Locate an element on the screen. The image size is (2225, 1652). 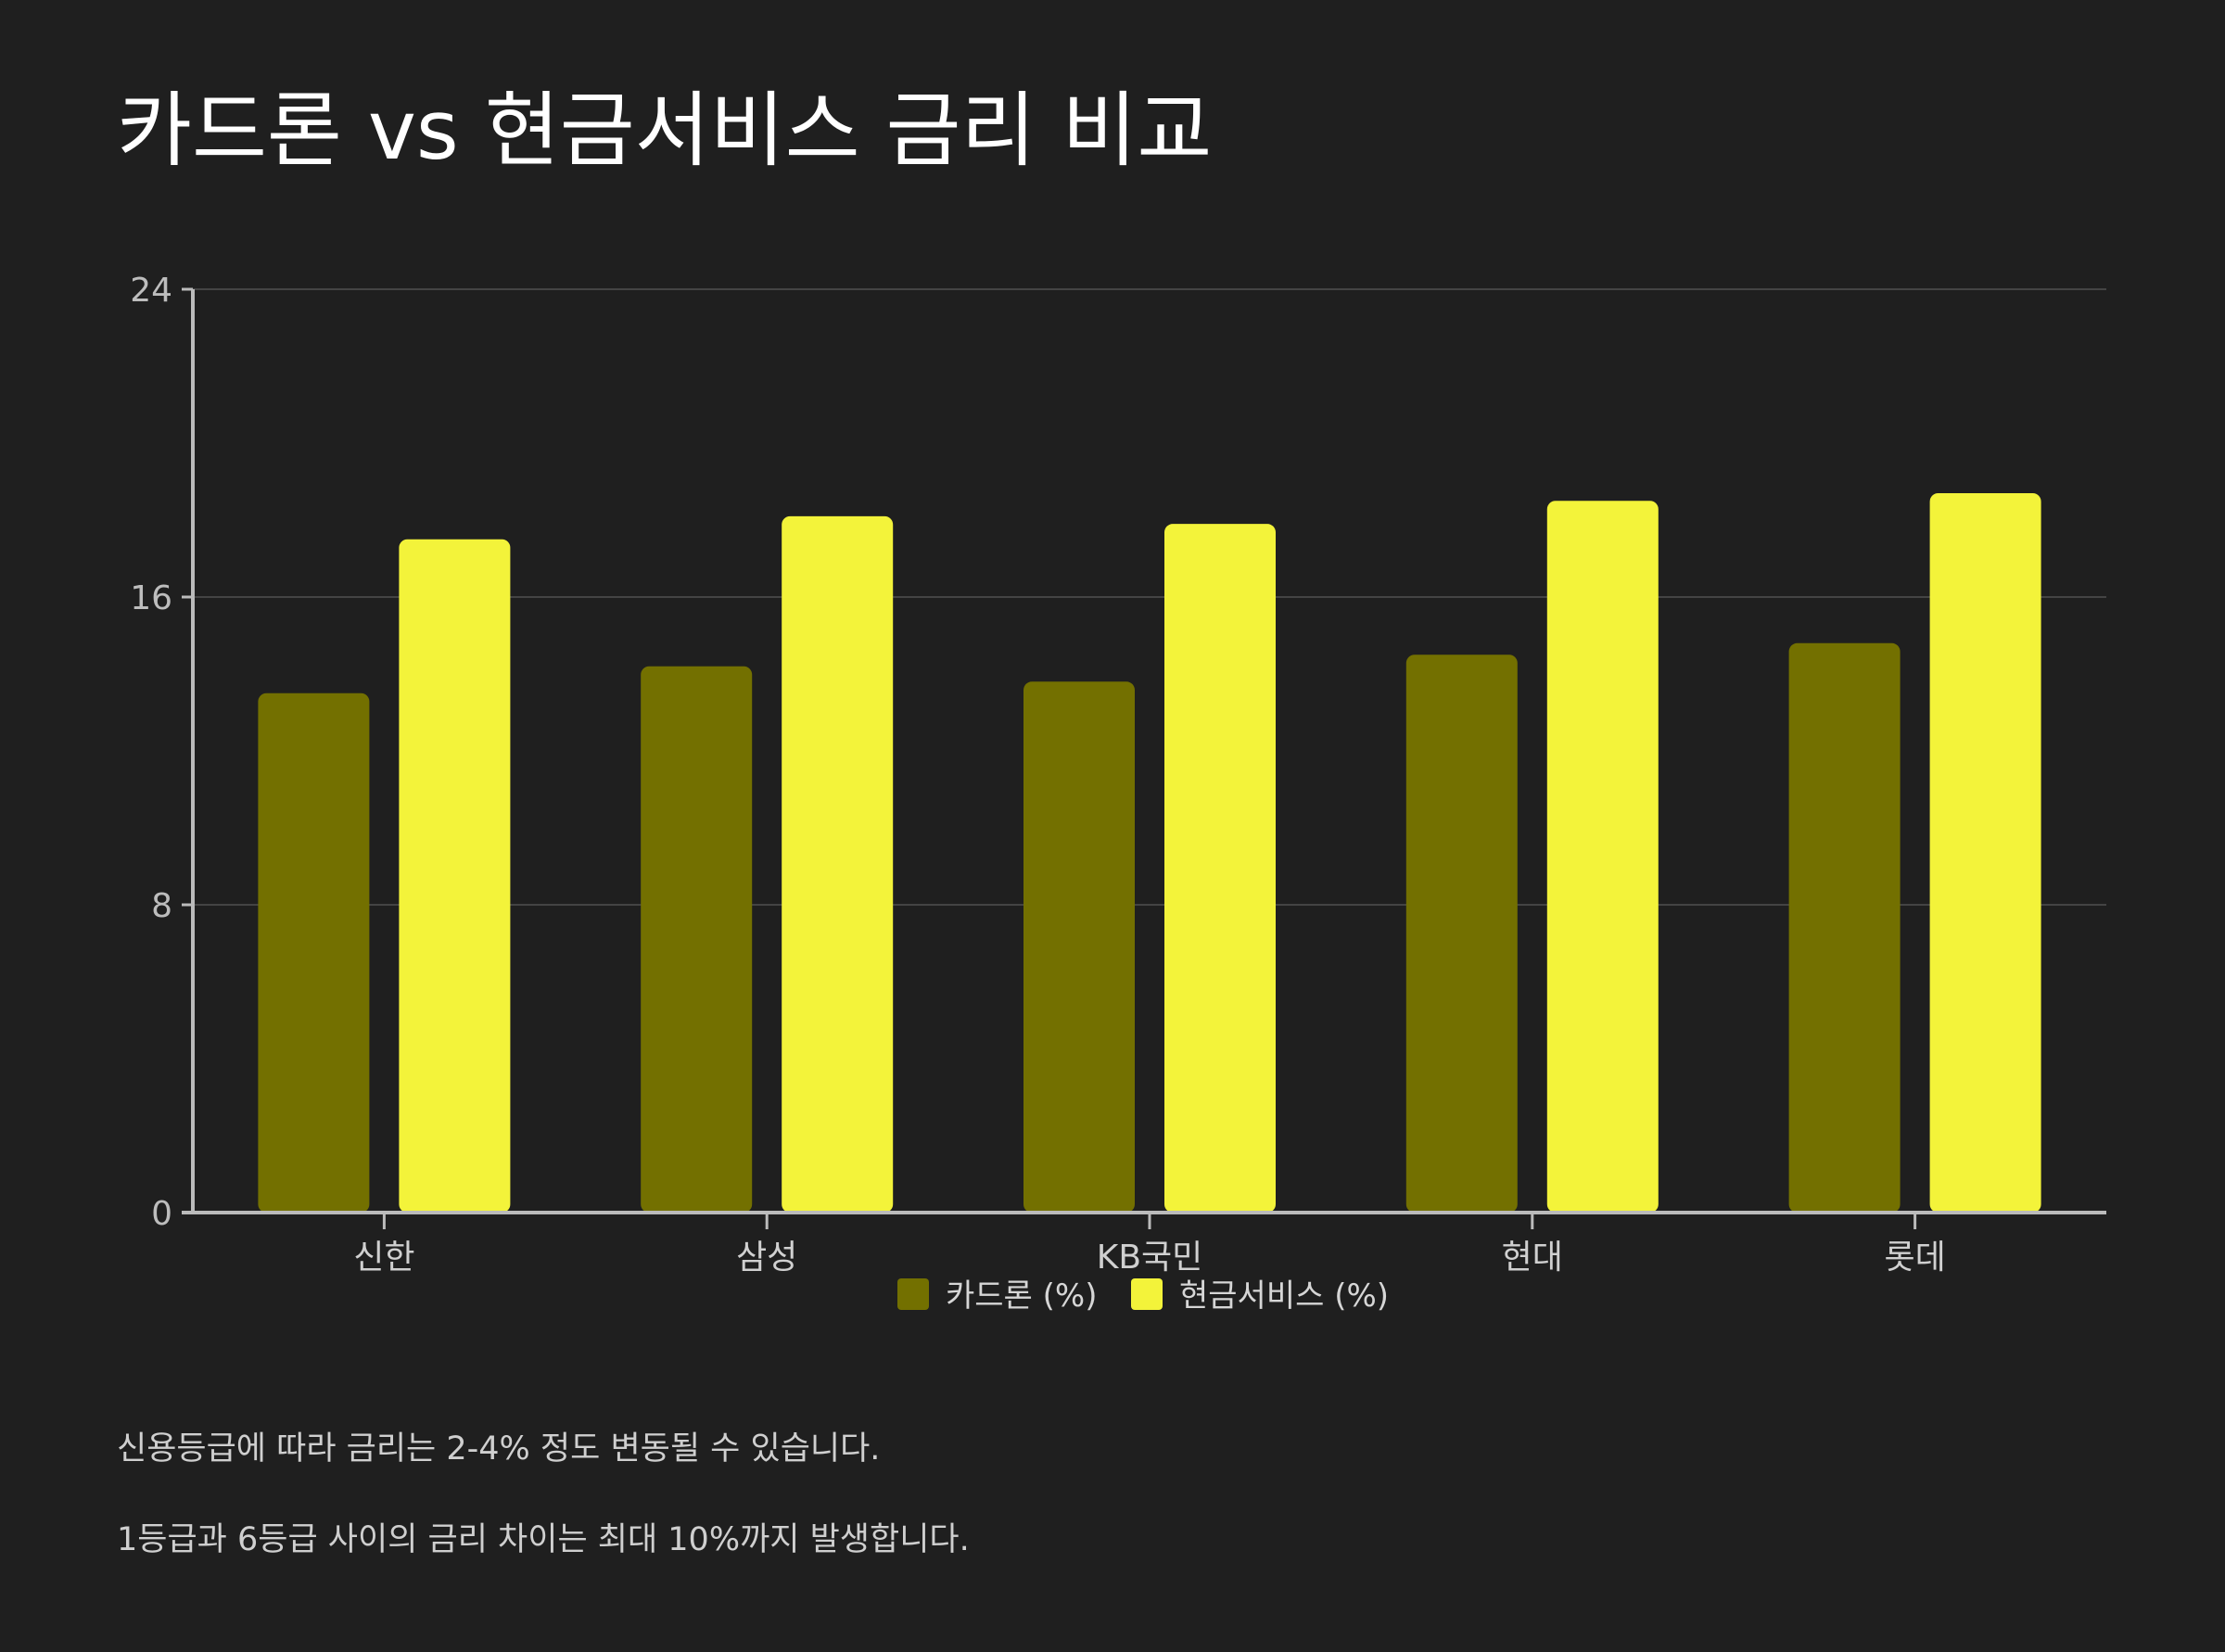
y-tick-label: 16 is located at coordinates (151, 598).